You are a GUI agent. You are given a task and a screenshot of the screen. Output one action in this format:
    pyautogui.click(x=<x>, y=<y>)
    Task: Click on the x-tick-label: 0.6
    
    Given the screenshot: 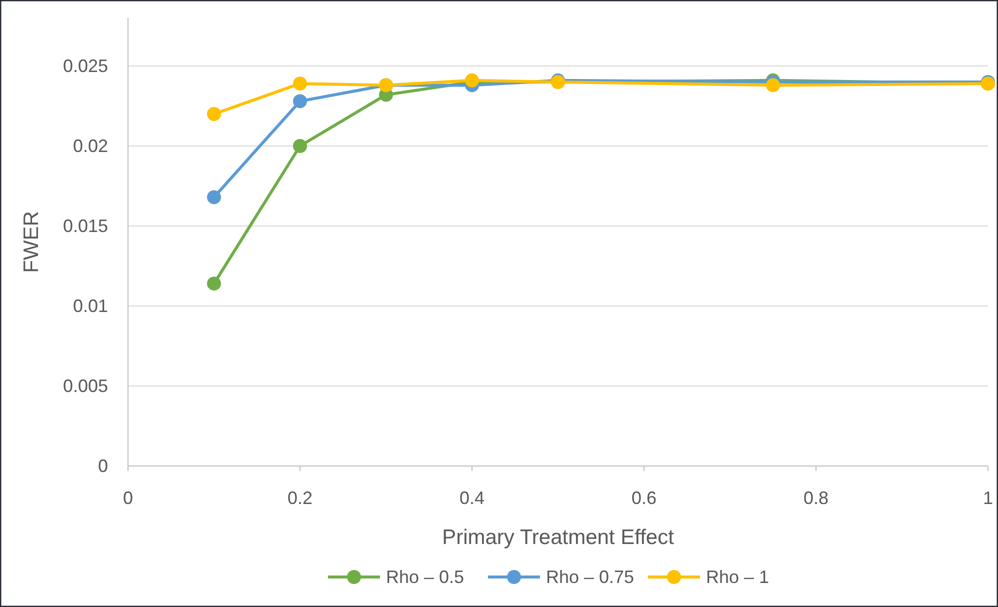 What is the action you would take?
    pyautogui.click(x=644, y=498)
    